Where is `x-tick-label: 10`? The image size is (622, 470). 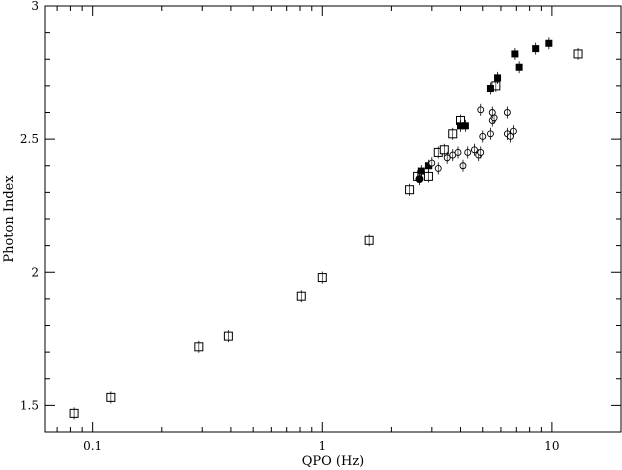
x-tick-label: 10 is located at coordinates (551, 446).